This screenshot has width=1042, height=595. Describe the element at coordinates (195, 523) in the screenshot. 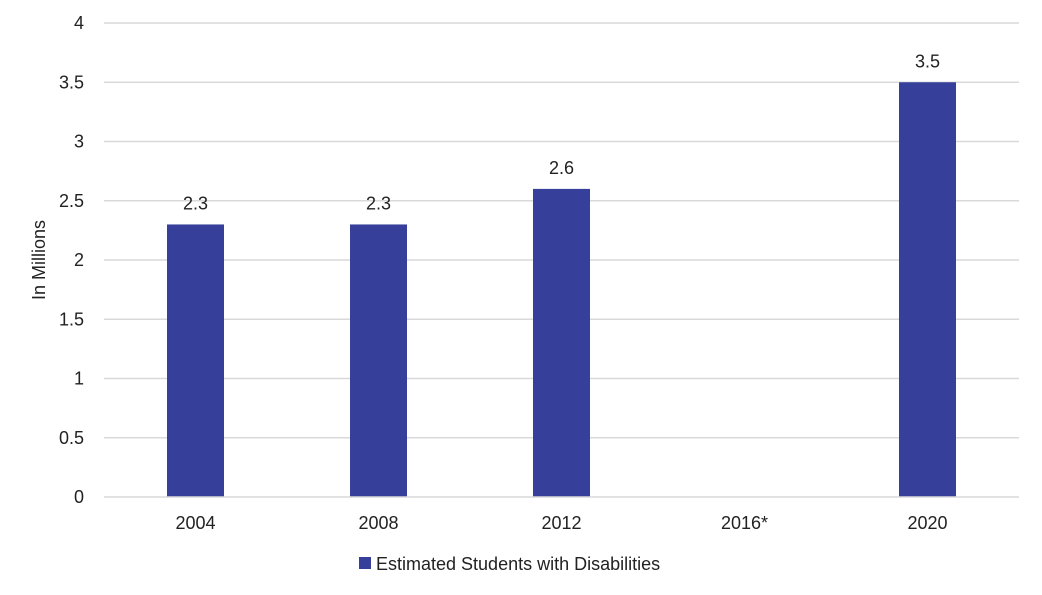

I see `x-tick-label: 2004` at that location.